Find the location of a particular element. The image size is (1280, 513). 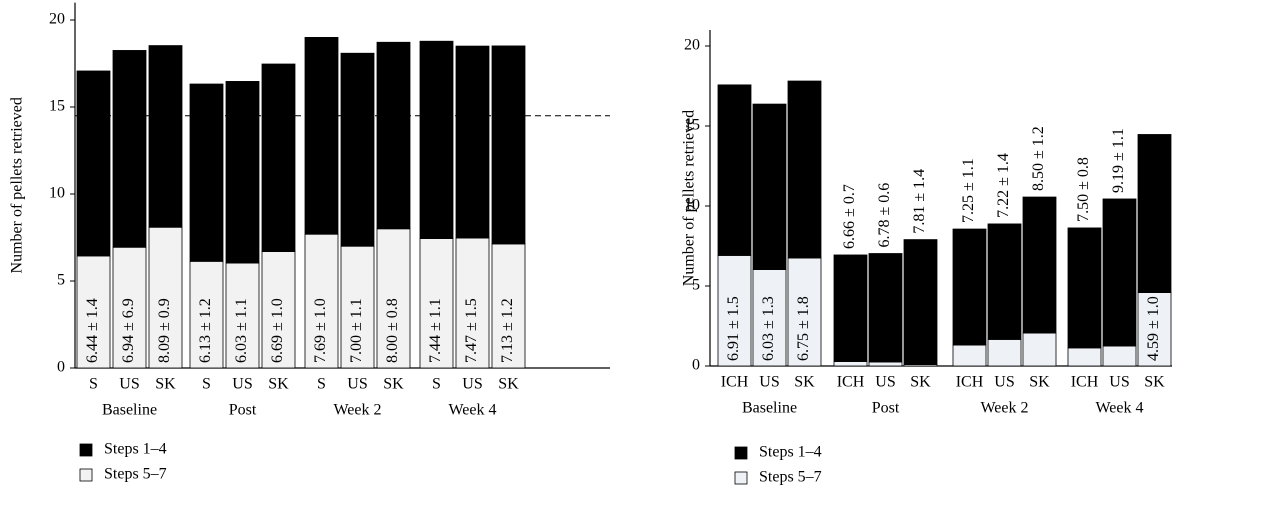

value-label: 10.63 ± 1.1 is located at coordinates (92, 213).